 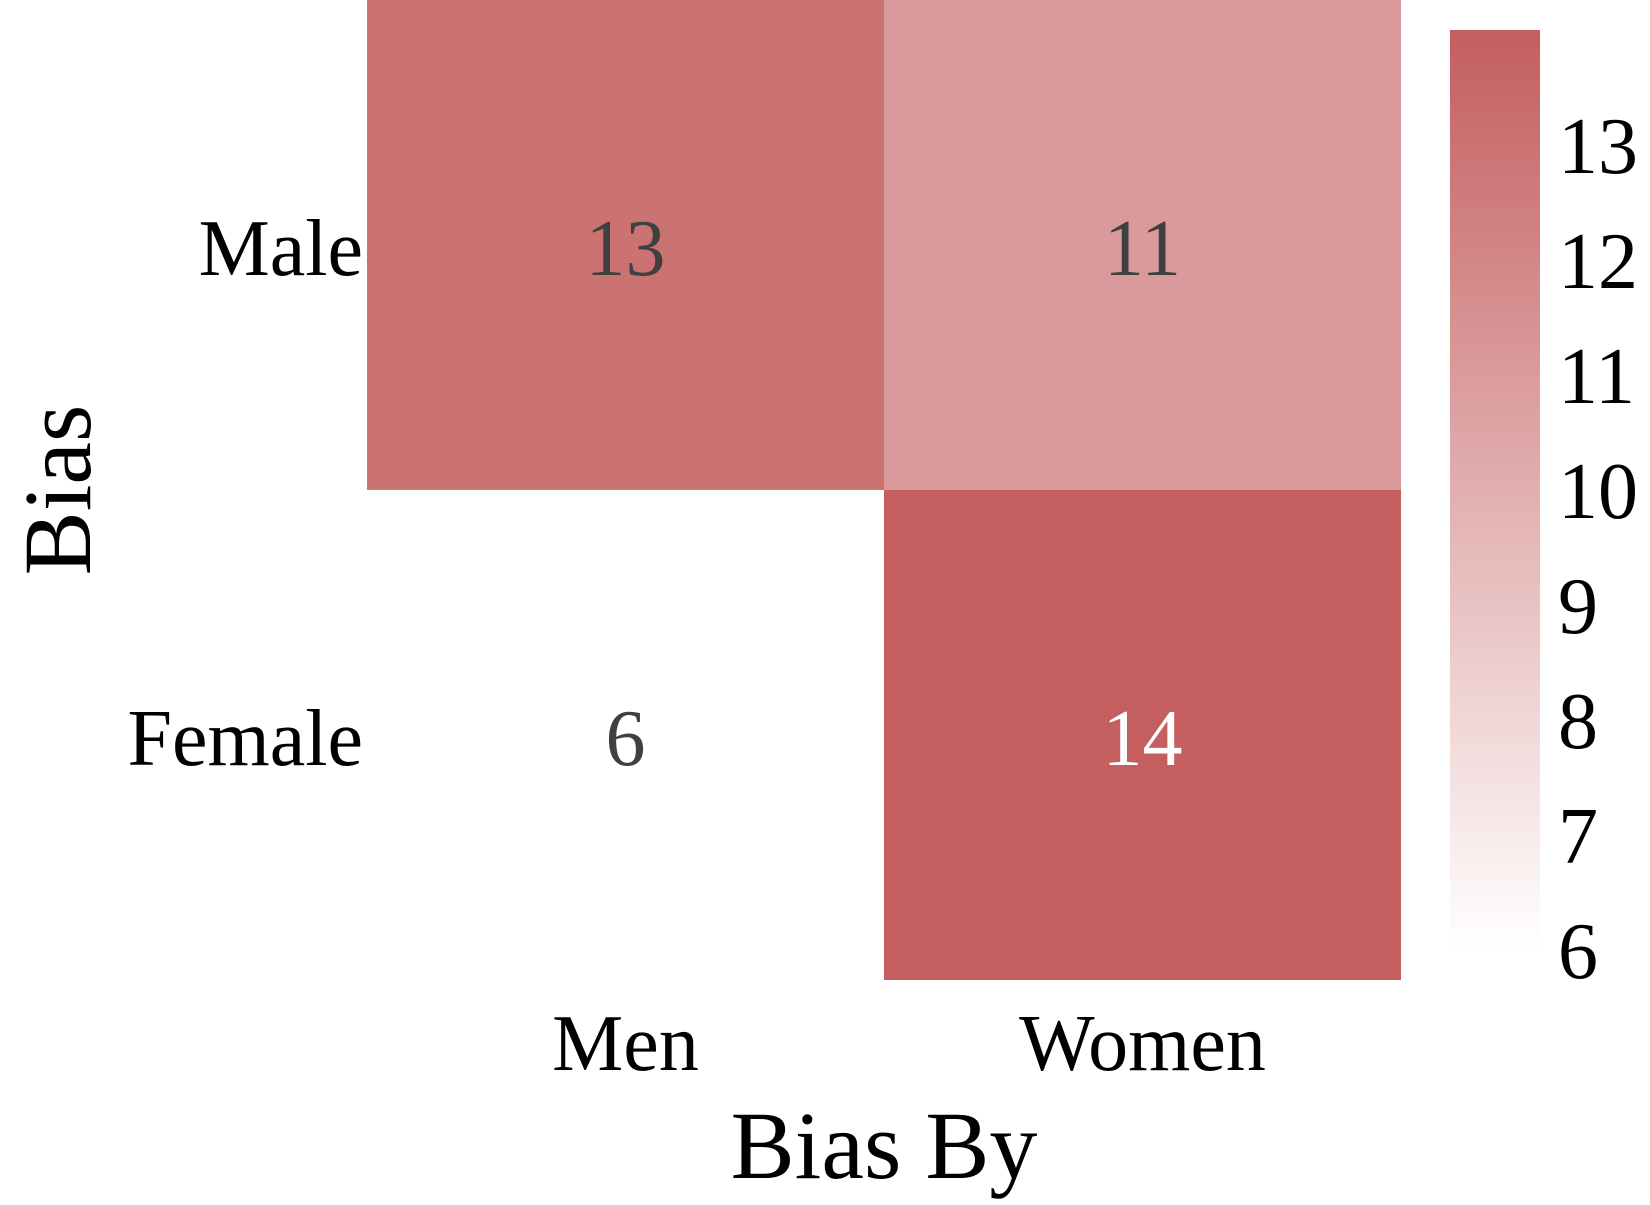 What do you see at coordinates (1596, 377) in the screenshot?
I see `colorbar-tick-label: 11` at bounding box center [1596, 377].